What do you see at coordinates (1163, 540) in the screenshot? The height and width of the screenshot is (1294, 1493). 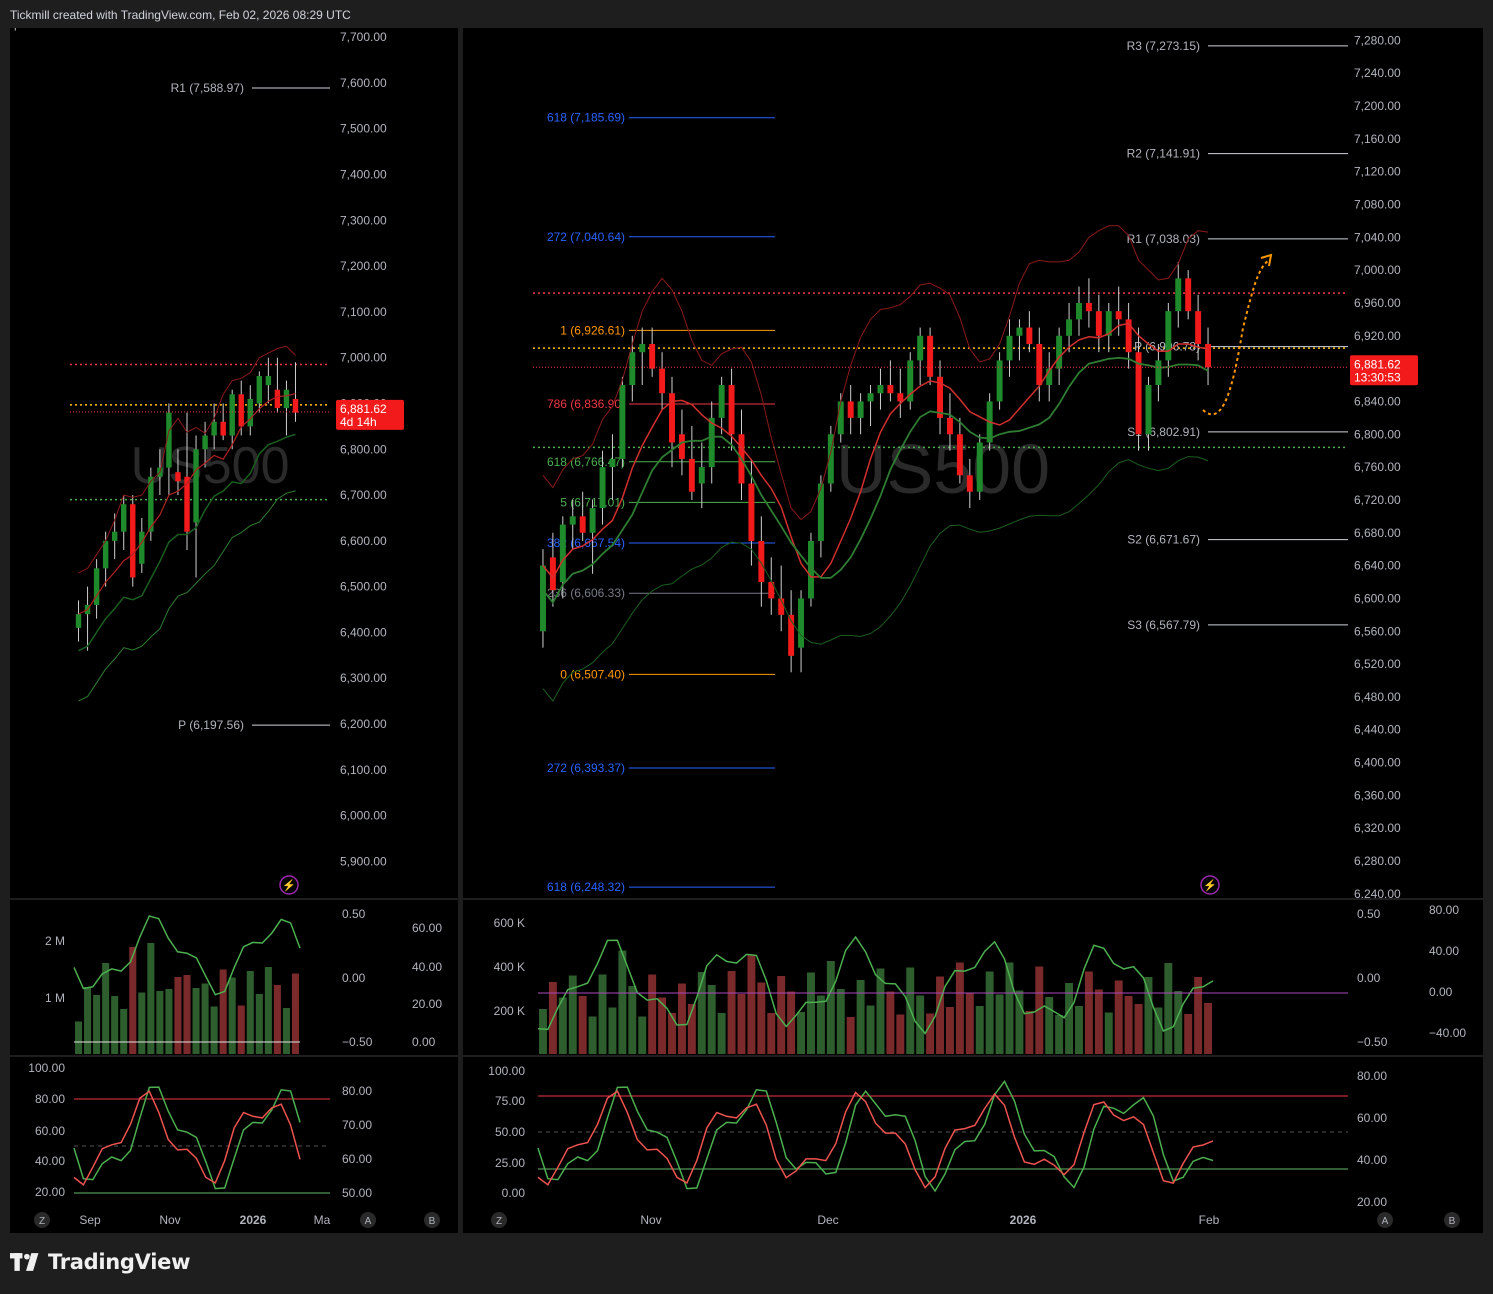 I see `pivot-level-label: S2 (6,671.67)` at bounding box center [1163, 540].